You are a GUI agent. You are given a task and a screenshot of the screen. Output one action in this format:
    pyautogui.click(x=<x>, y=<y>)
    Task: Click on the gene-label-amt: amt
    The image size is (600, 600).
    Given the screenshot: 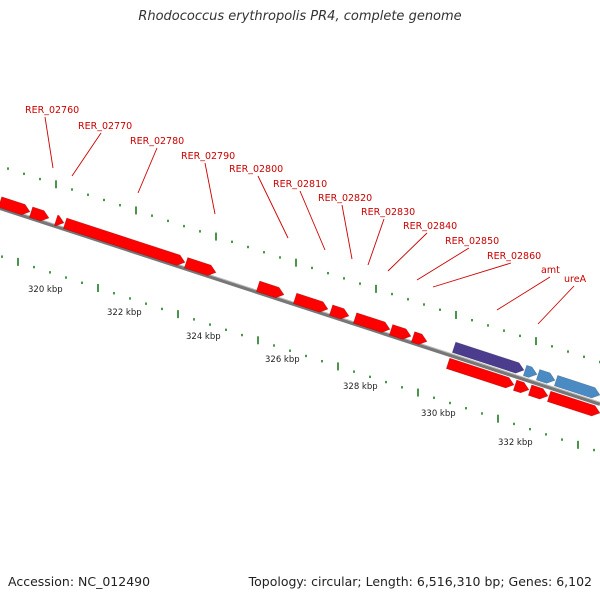 What is the action you would take?
    pyautogui.click(x=550, y=270)
    